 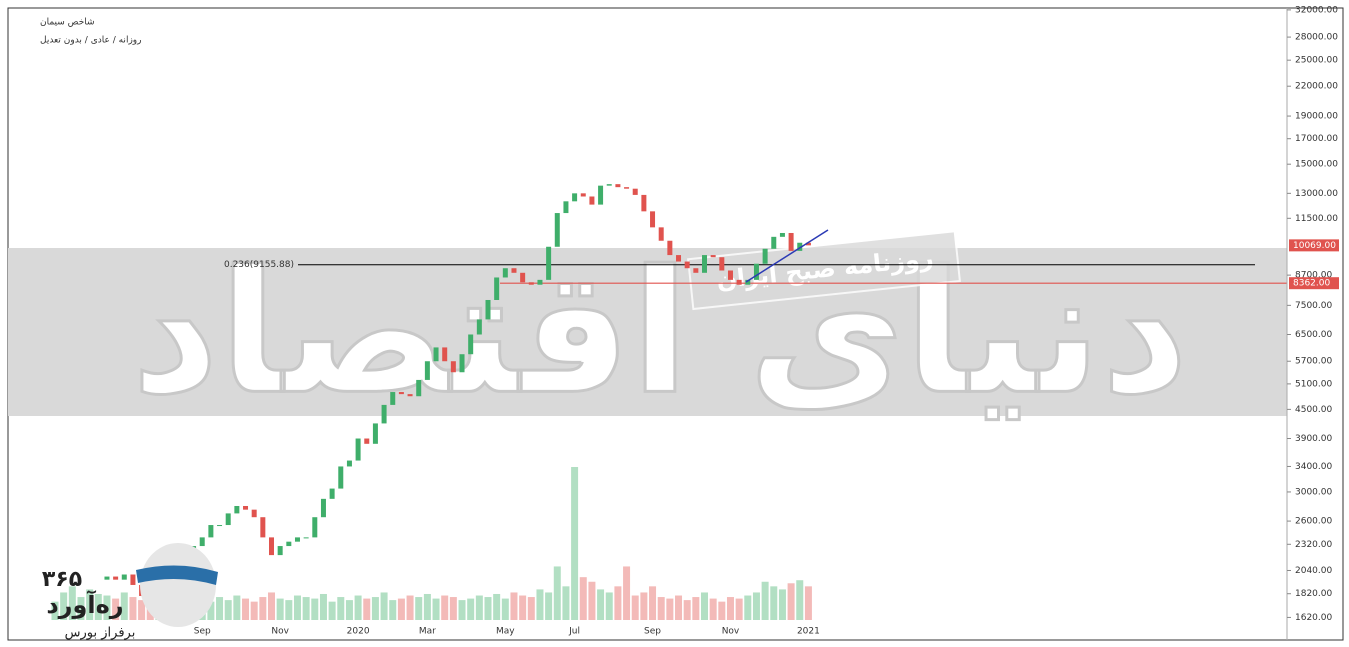 I want to click on y-tick-label: 3000.00, so click(x=1313, y=492).